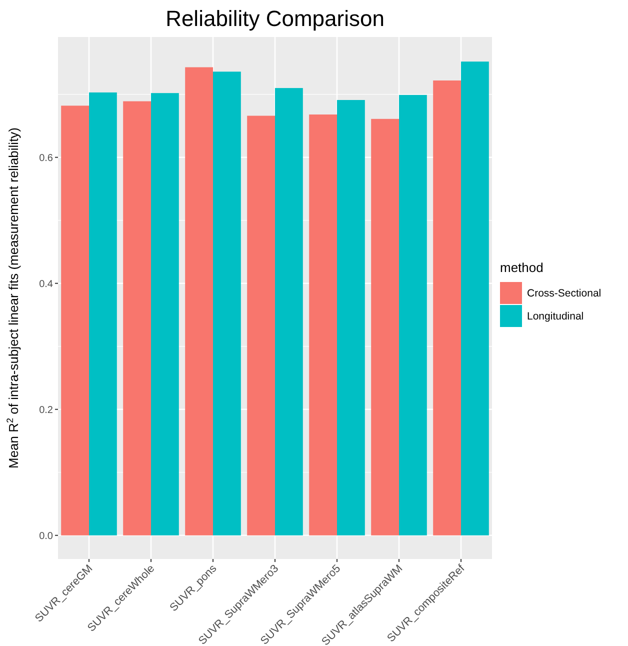 The height and width of the screenshot is (646, 628). I want to click on y-tick-label: 0.4, so click(46, 284).